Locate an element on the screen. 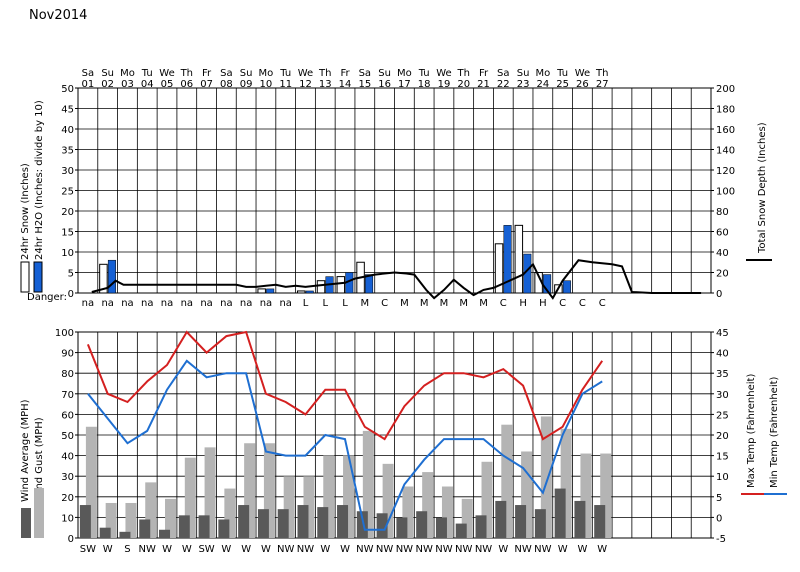  y-tick-label: 100 is located at coordinates (64, 333).